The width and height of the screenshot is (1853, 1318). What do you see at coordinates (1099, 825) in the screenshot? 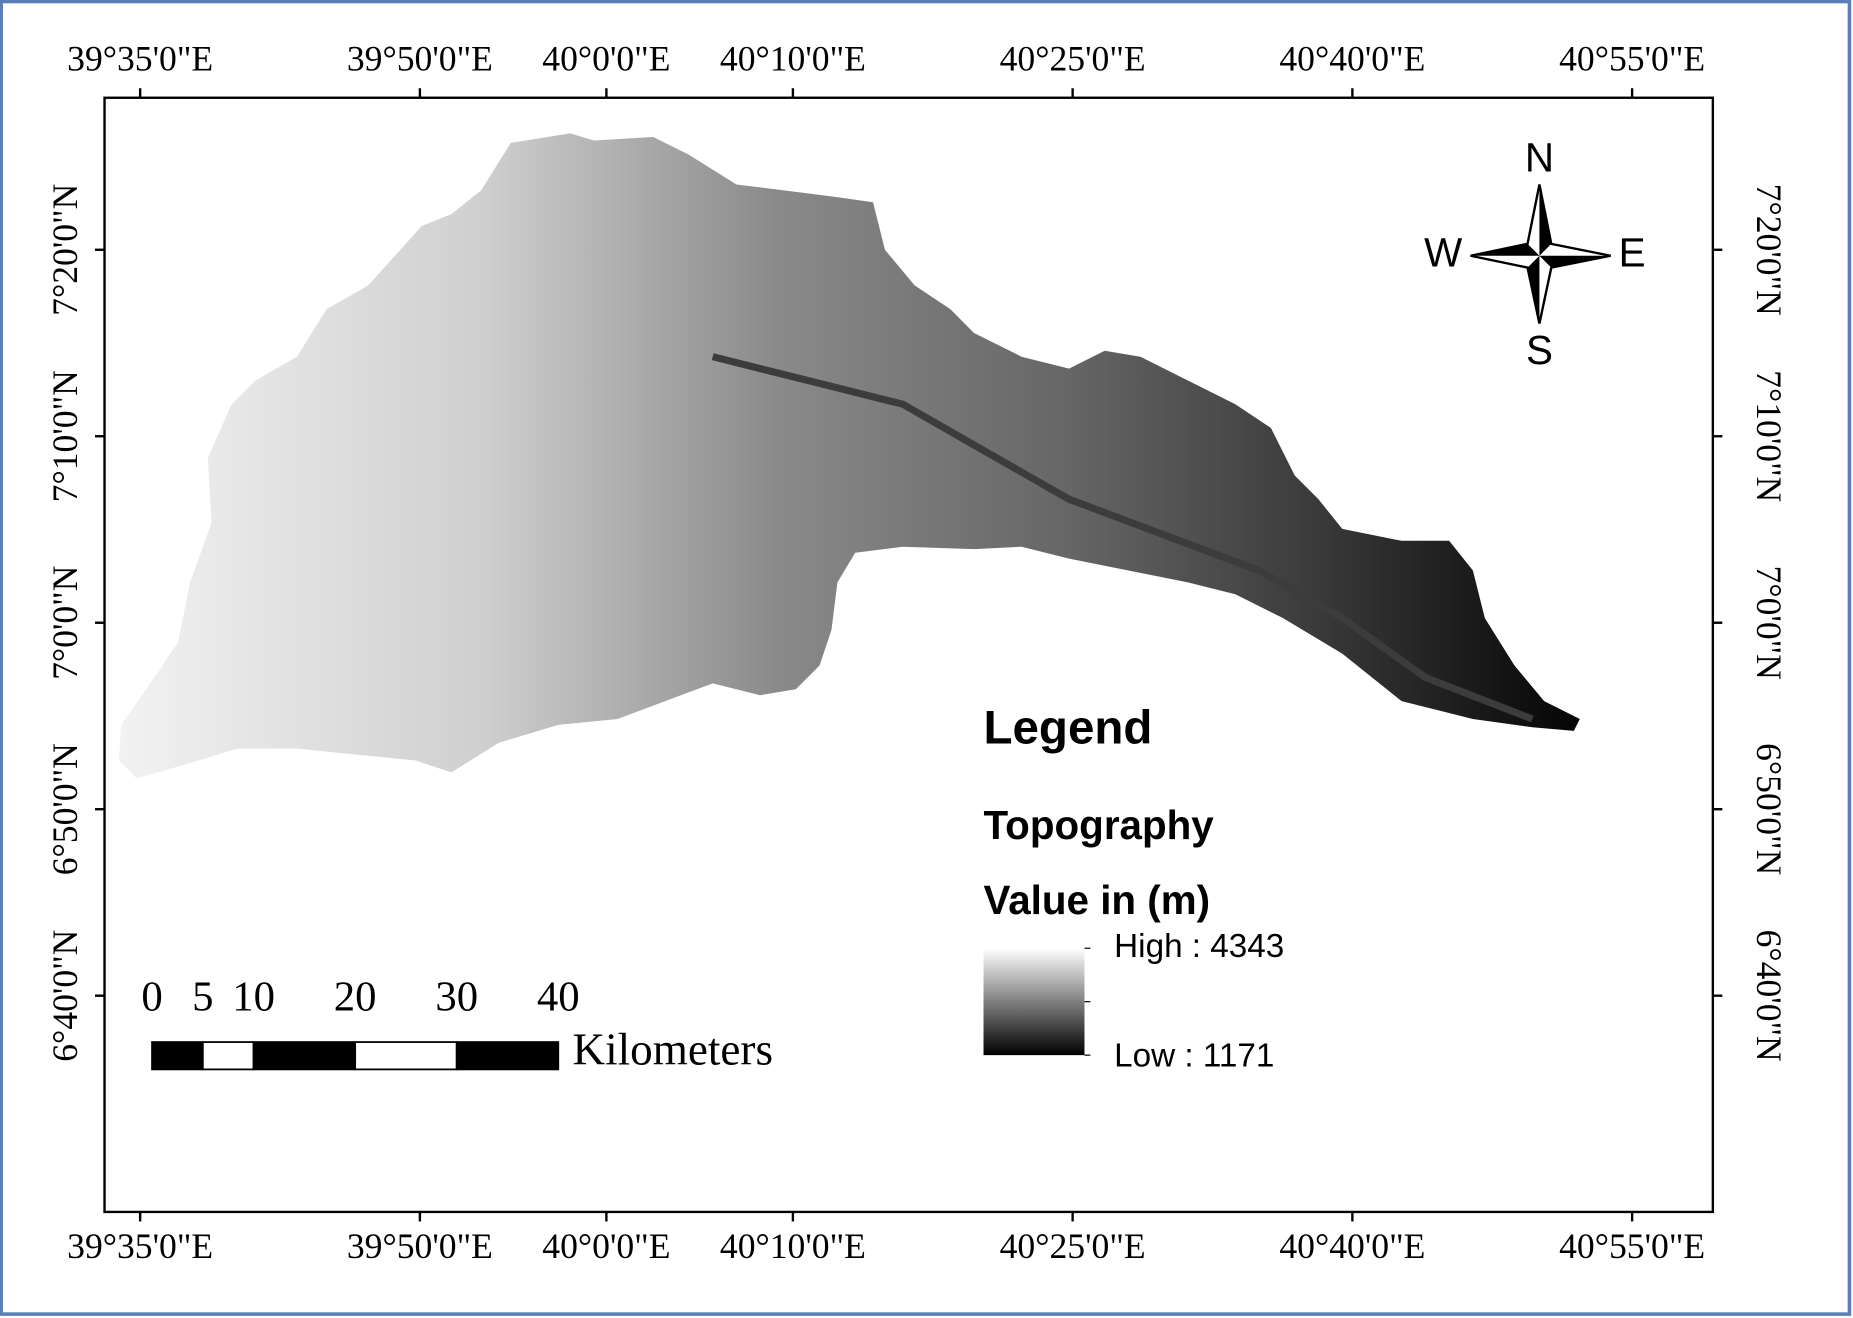
I see `legend-layer: Topography` at bounding box center [1099, 825].